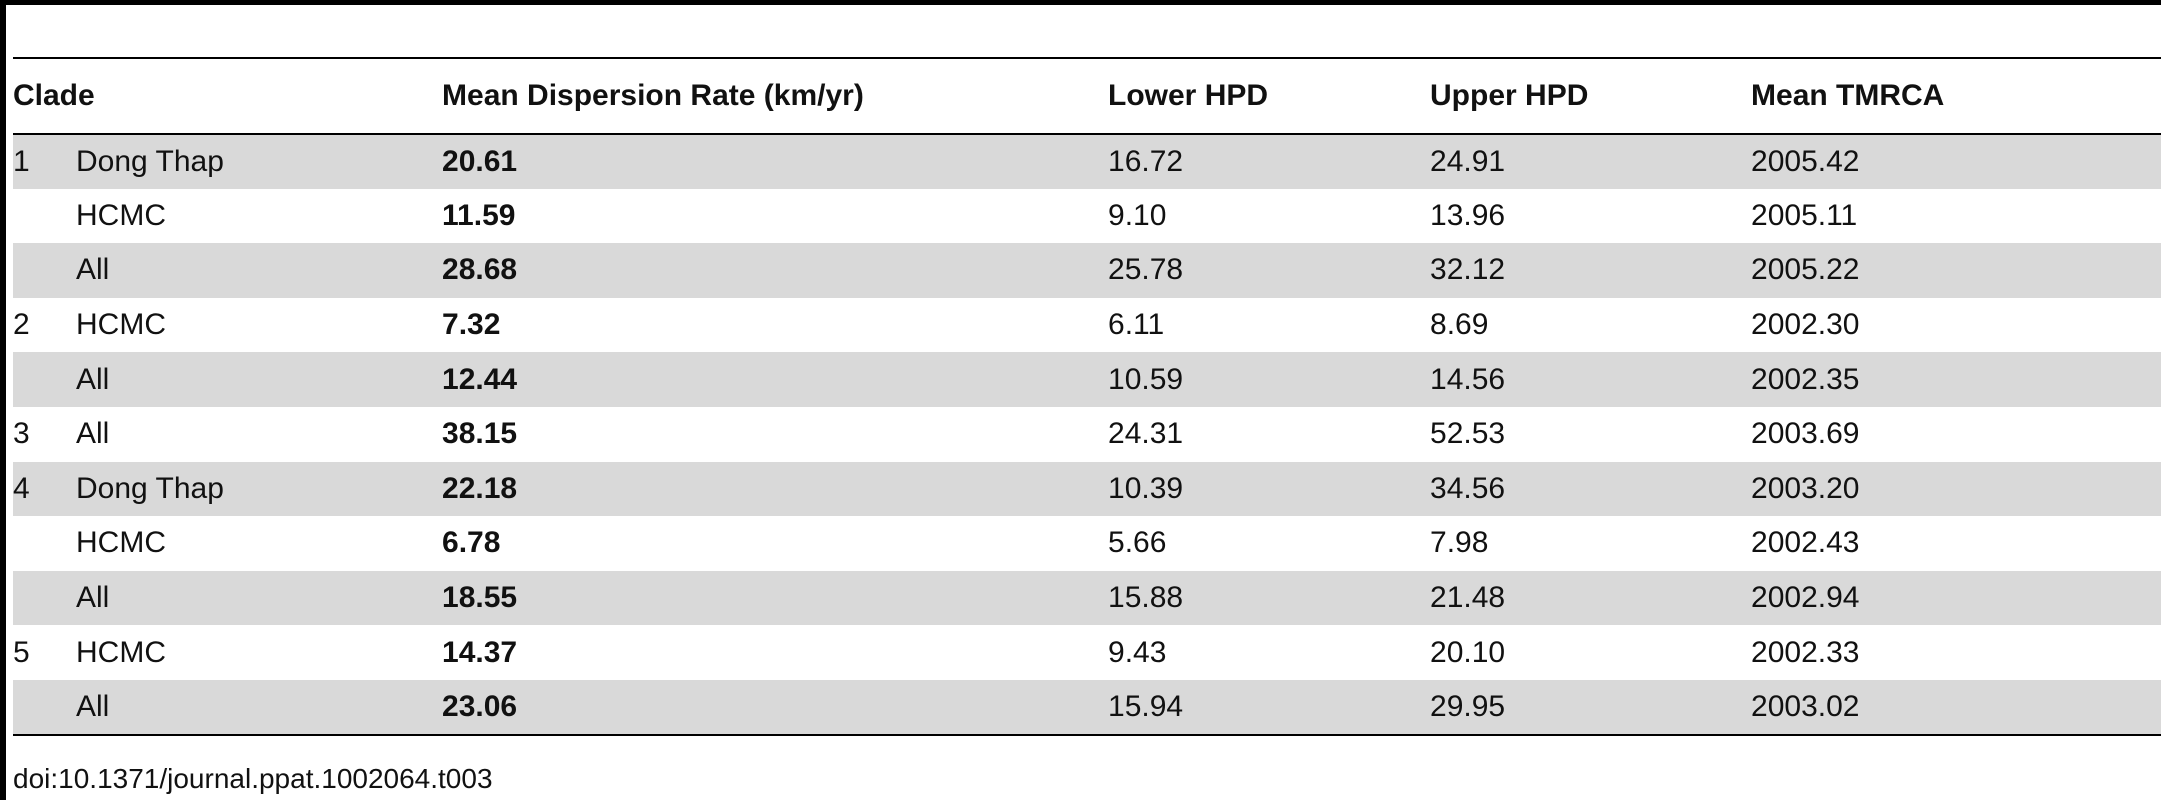 The height and width of the screenshot is (800, 2161). What do you see at coordinates (1848, 95) in the screenshot?
I see `header-mean-tmrca: Mean TMRCA` at bounding box center [1848, 95].